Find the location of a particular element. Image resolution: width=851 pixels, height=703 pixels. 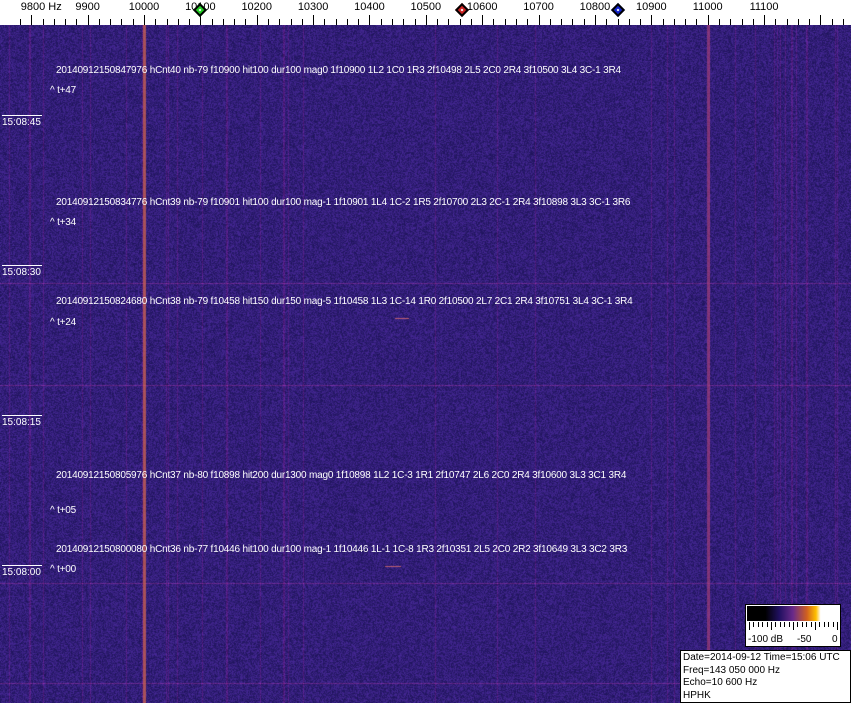

echo-frequency: Echo=10 600 Hz is located at coordinates (720, 682).